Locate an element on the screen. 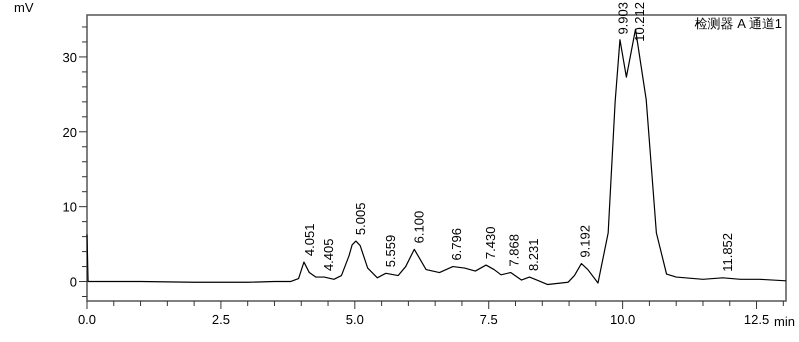 Image resolution: width=799 pixels, height=342 pixels. y-axis-title: mV is located at coordinates (24, 7).